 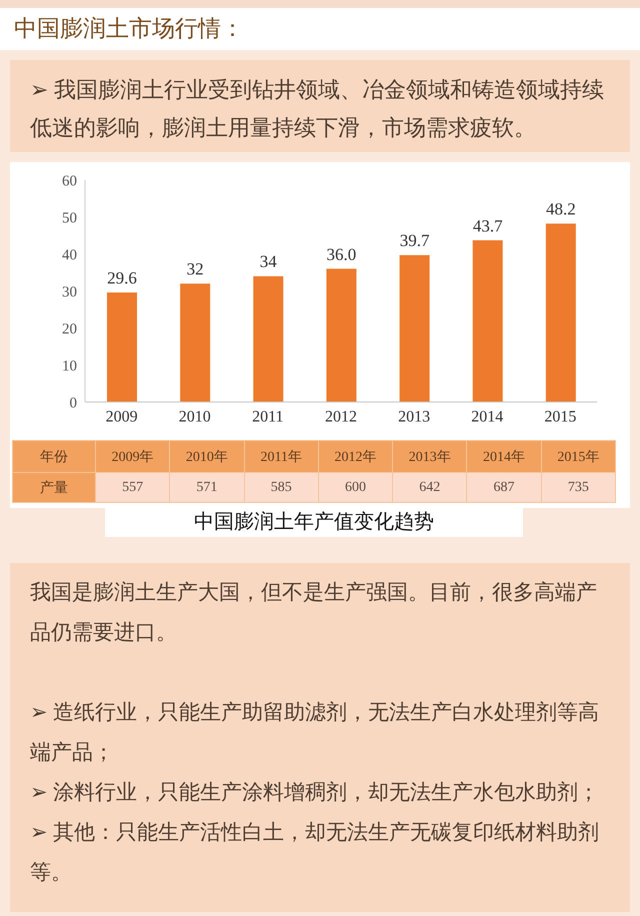 What do you see at coordinates (341, 417) in the screenshot?
I see `x-tick-label: 2012` at bounding box center [341, 417].